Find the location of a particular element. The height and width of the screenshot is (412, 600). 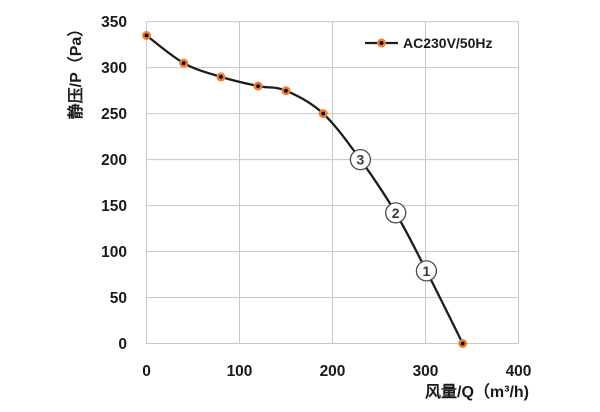

curve-annotations: 3 2 1 is located at coordinates (393, 215).